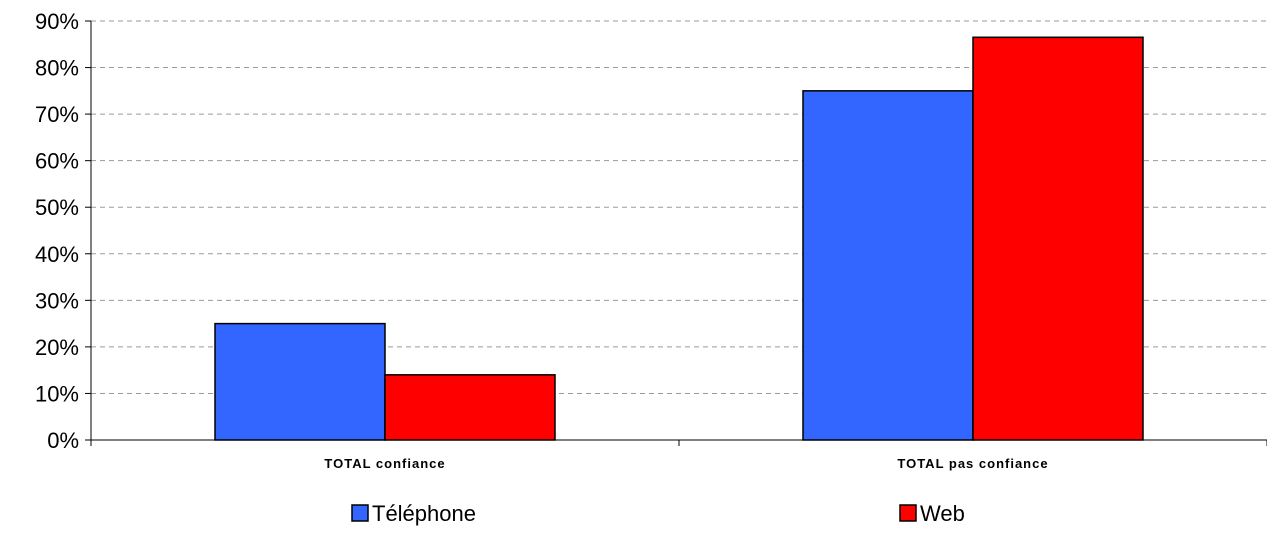  Describe the element at coordinates (57, 300) in the screenshot. I see `y-tick-label: 30%` at that location.